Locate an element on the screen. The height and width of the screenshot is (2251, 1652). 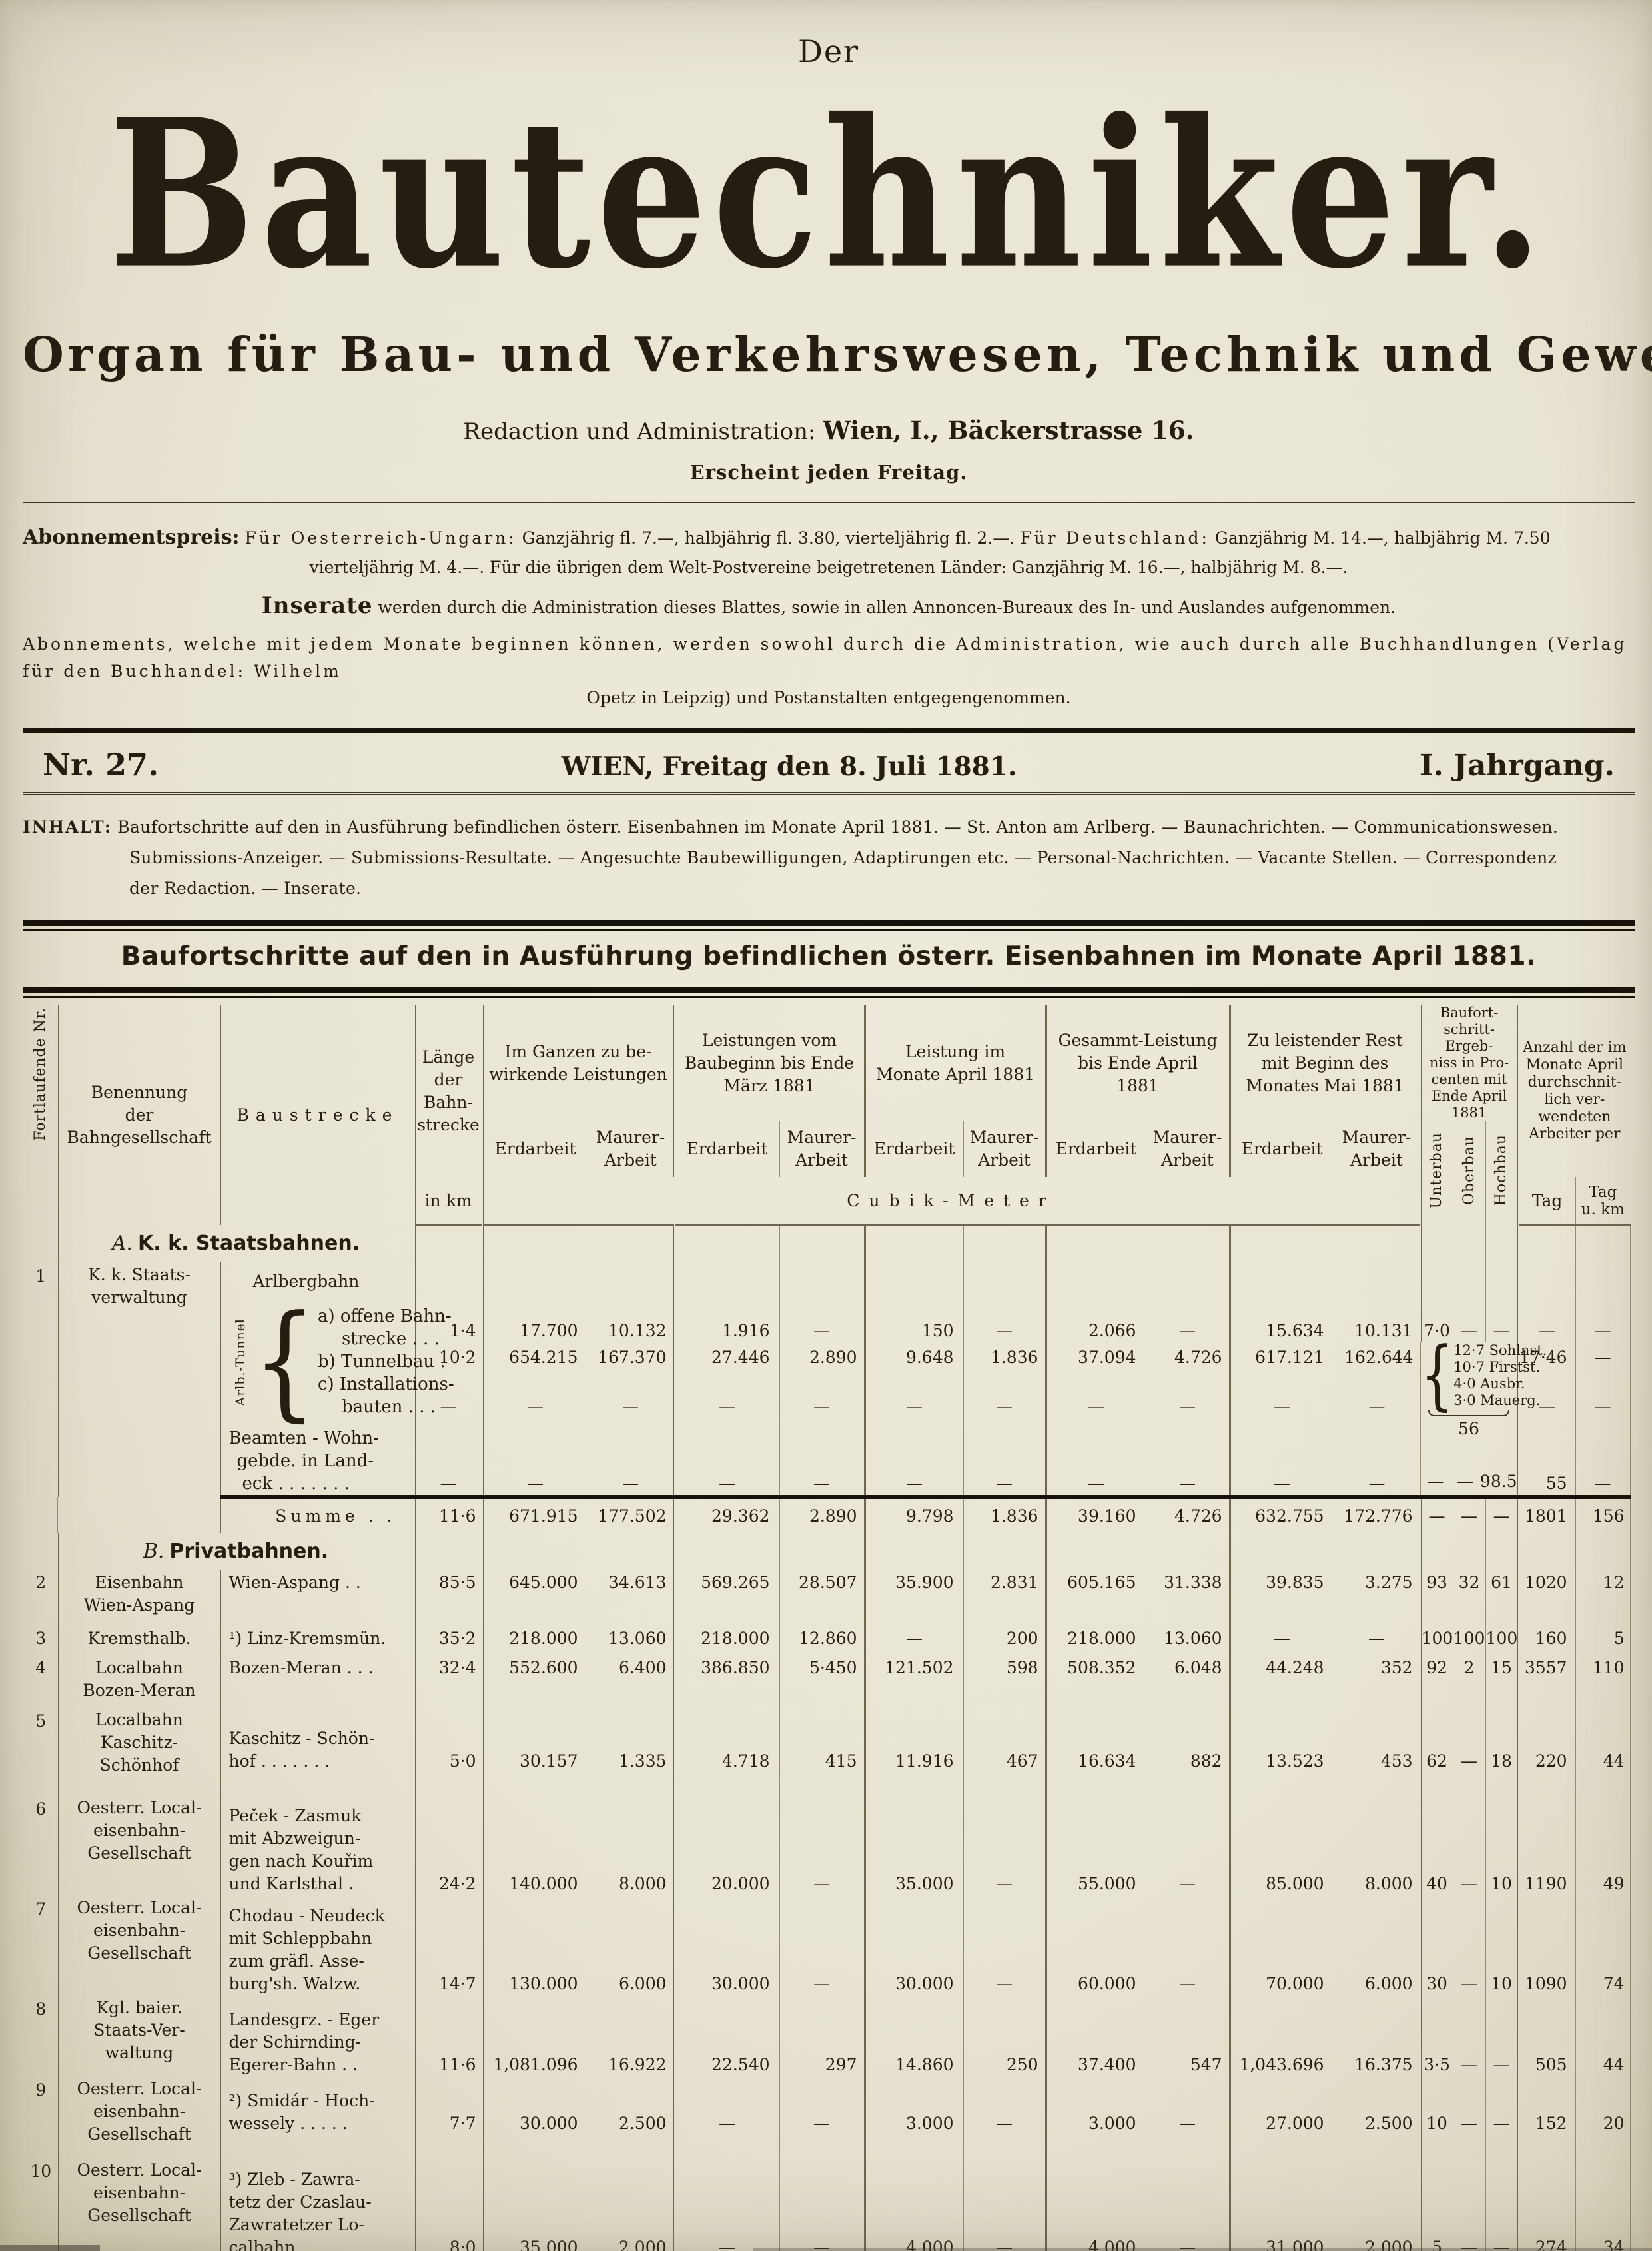
table-cell: 150 is located at coordinates (913, 1318).